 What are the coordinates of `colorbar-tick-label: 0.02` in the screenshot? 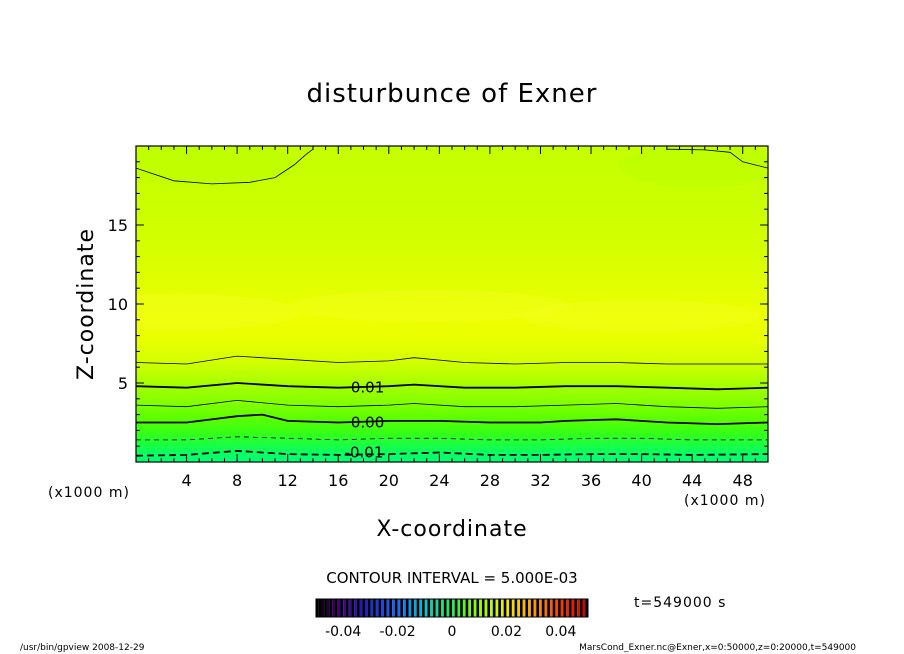 It's located at (506, 632).